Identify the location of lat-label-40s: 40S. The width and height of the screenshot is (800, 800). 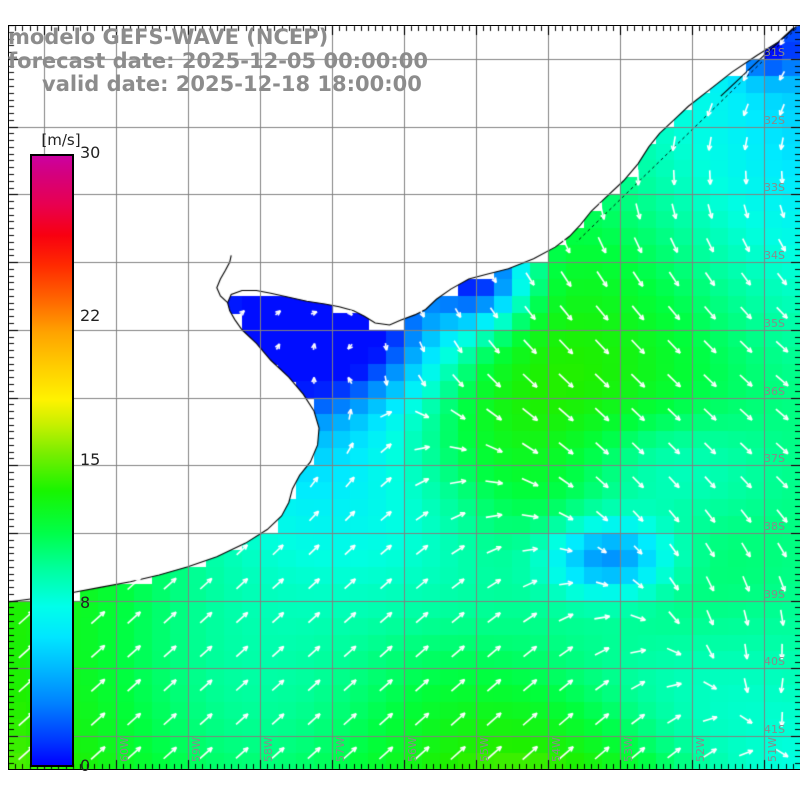
(774, 662).